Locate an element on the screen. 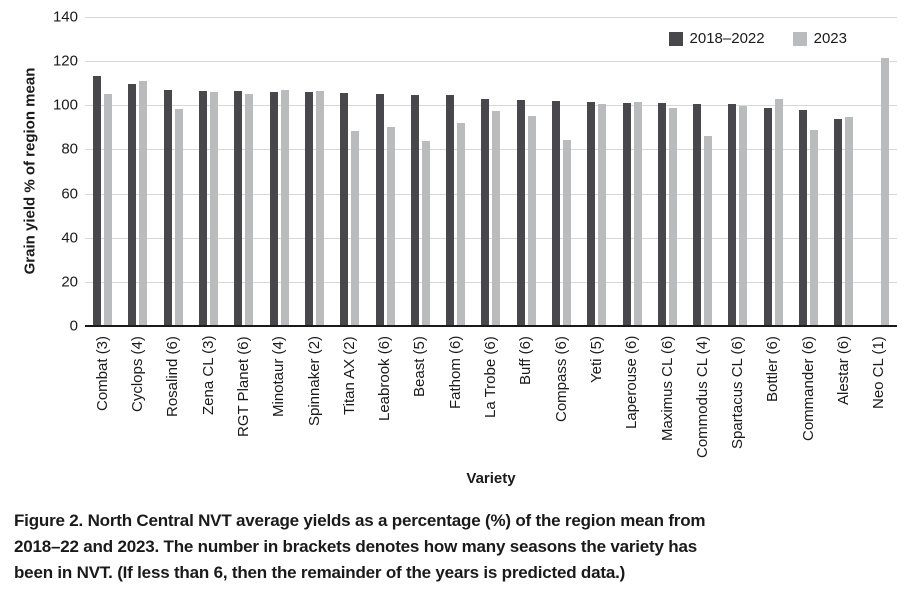 This screenshot has height=600, width=907. x-label-cell: Fathom (6) is located at coordinates (455, 401).